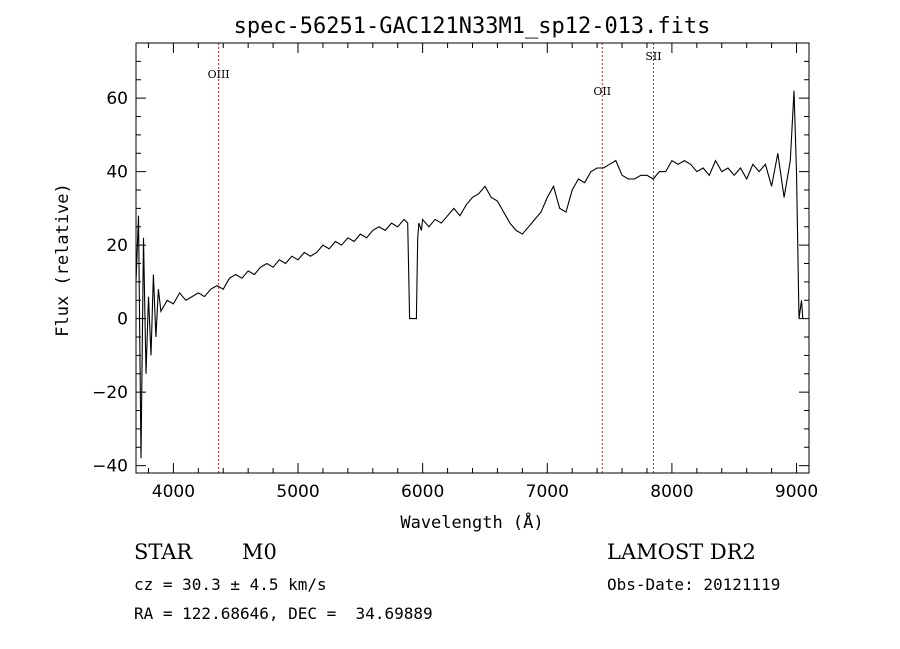 The width and height of the screenshot is (900, 649). What do you see at coordinates (63, 260) in the screenshot?
I see `y-axis-label: Flux (relative)` at bounding box center [63, 260].